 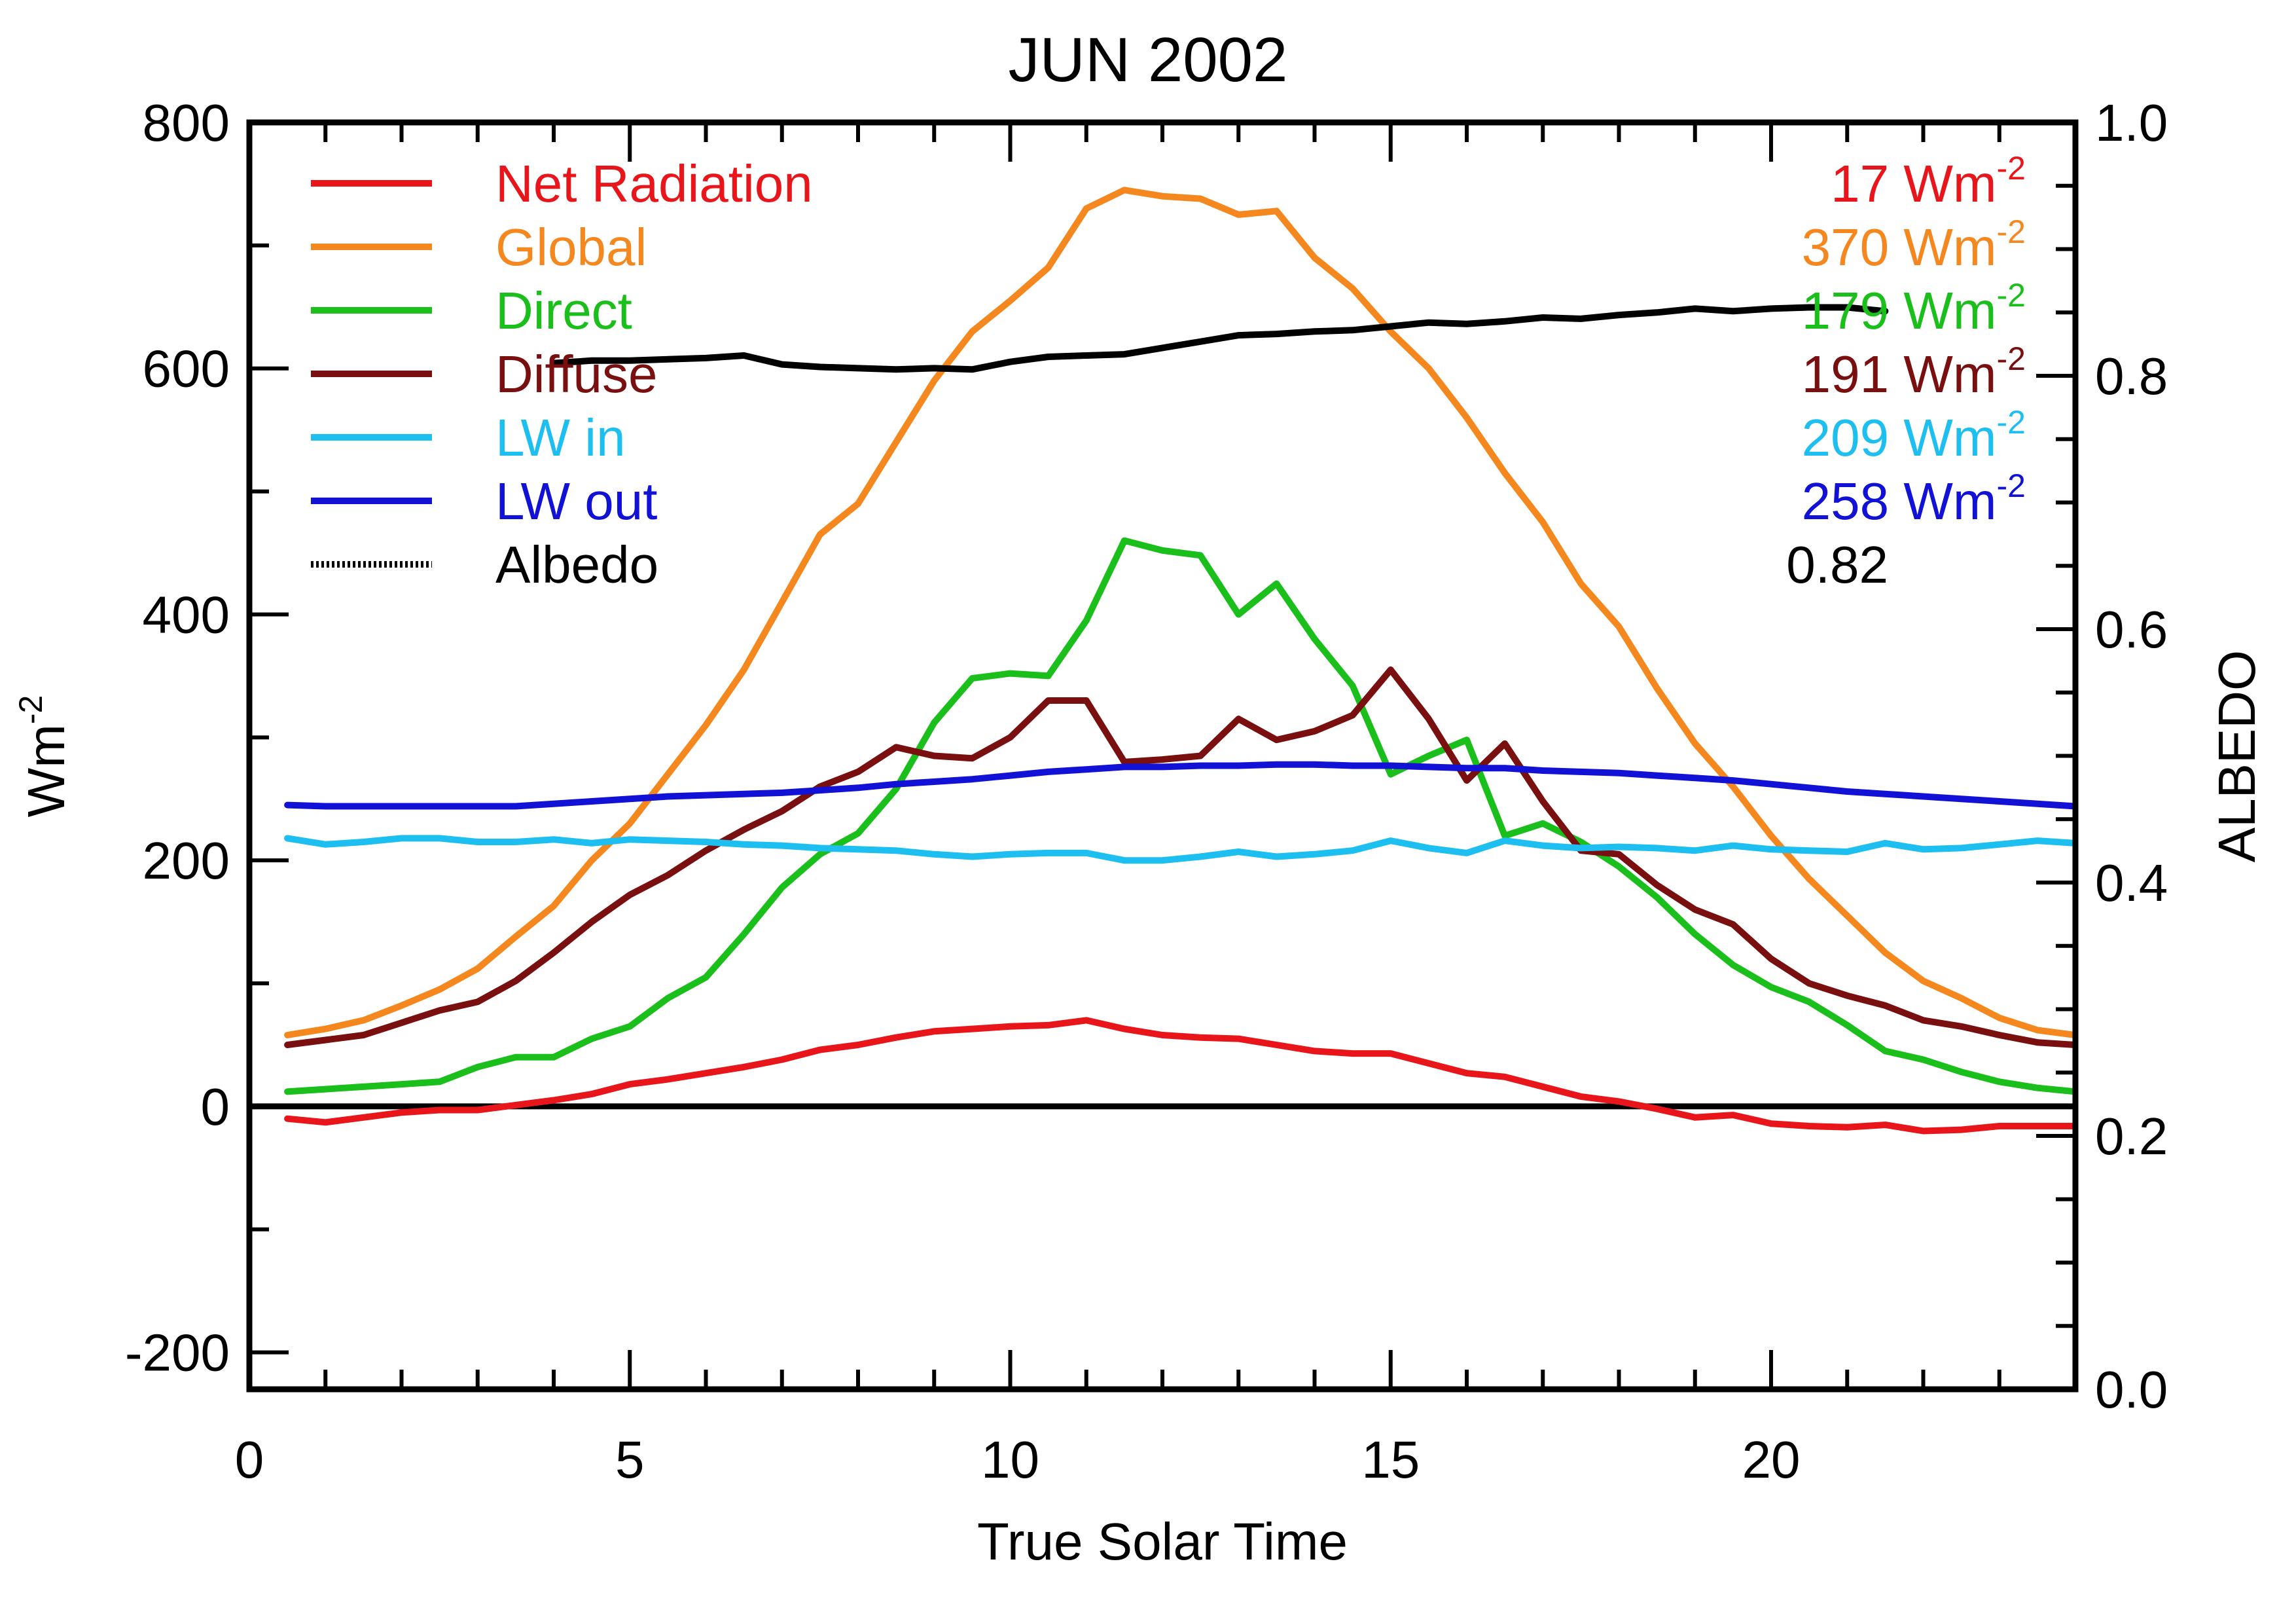 What do you see at coordinates (2131, 376) in the screenshot?
I see `y2-tick-label: 0.8` at bounding box center [2131, 376].